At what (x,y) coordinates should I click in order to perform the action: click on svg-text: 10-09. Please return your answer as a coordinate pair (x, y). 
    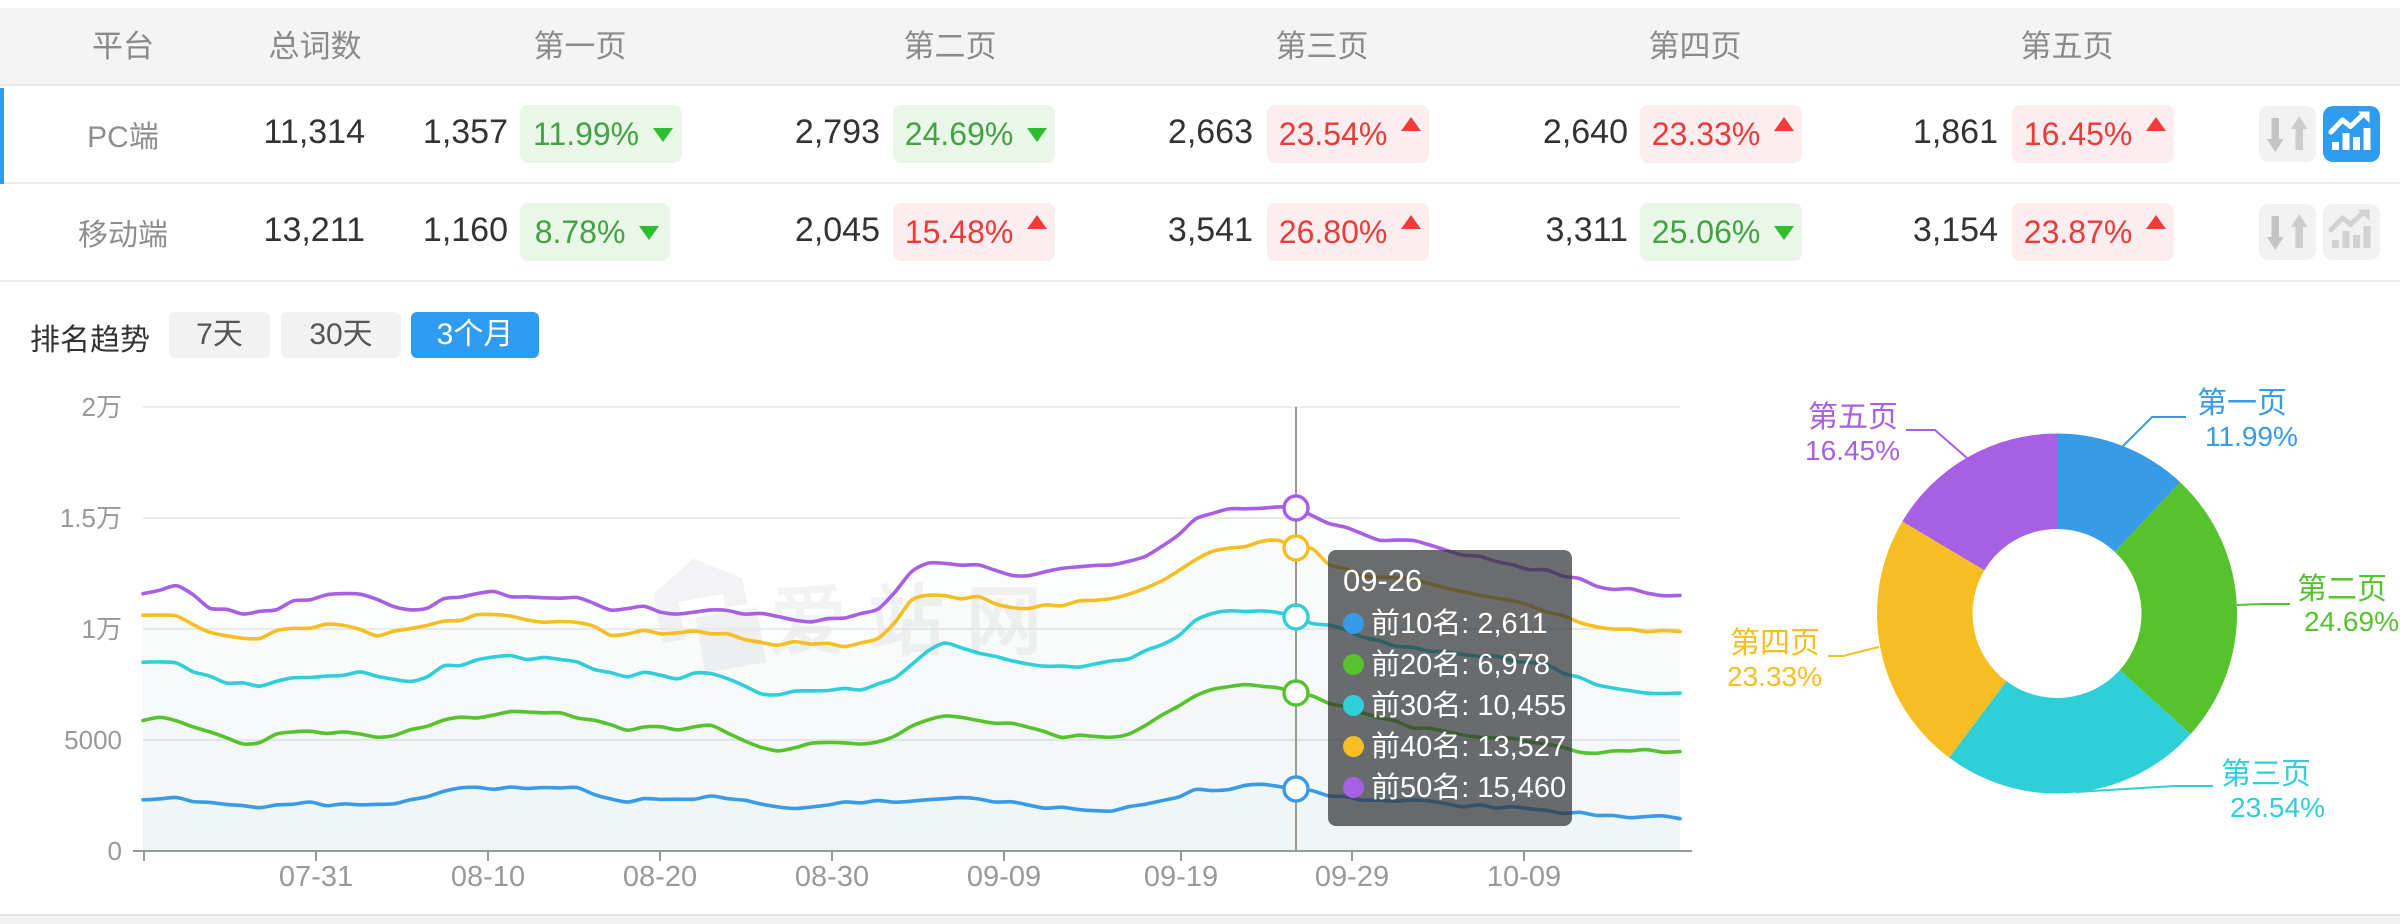
    Looking at the image, I should click on (1524, 877).